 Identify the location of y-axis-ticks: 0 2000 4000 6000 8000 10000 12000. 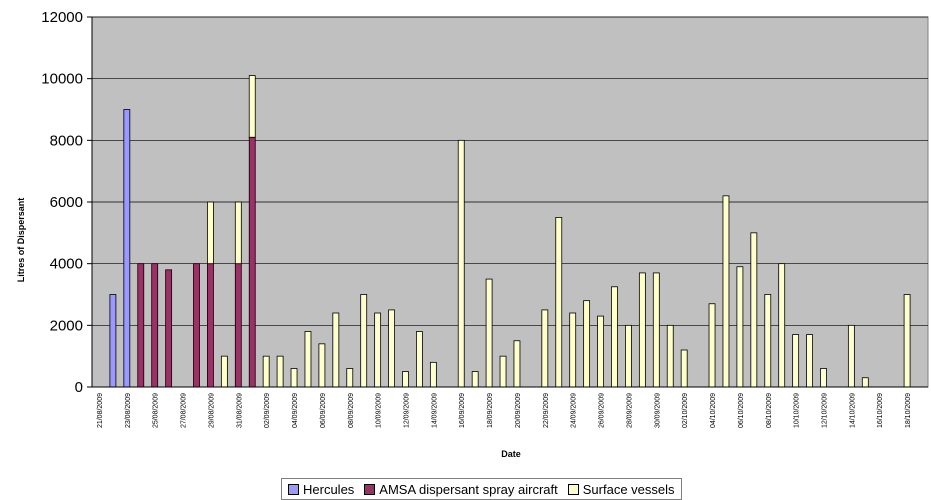
(66, 202).